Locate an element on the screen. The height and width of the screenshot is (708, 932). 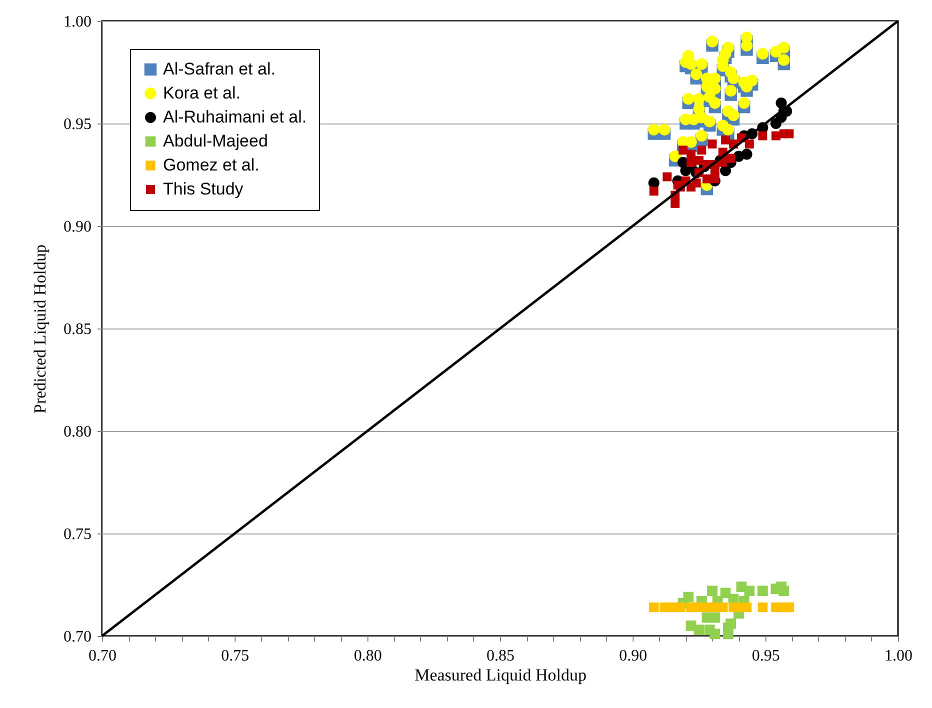
y-tick-label: 0.70 is located at coordinates (78, 637).